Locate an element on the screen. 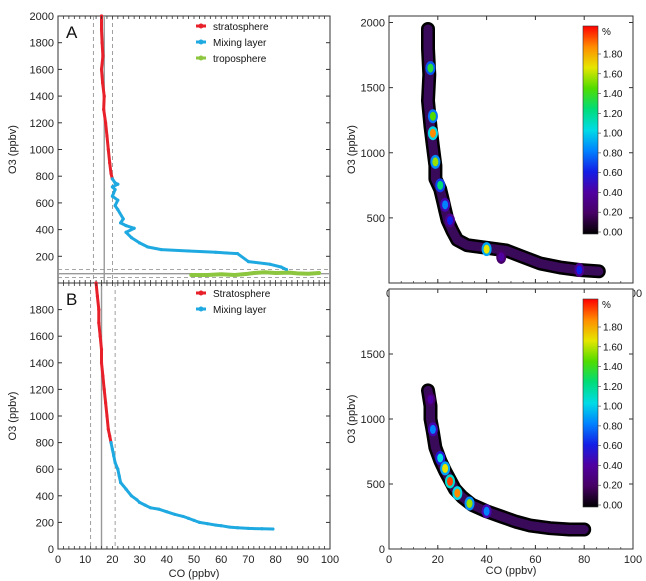 Image resolution: width=646 pixels, height=581 pixels. colorbar-tick-label: 0.40 is located at coordinates (613, 466).